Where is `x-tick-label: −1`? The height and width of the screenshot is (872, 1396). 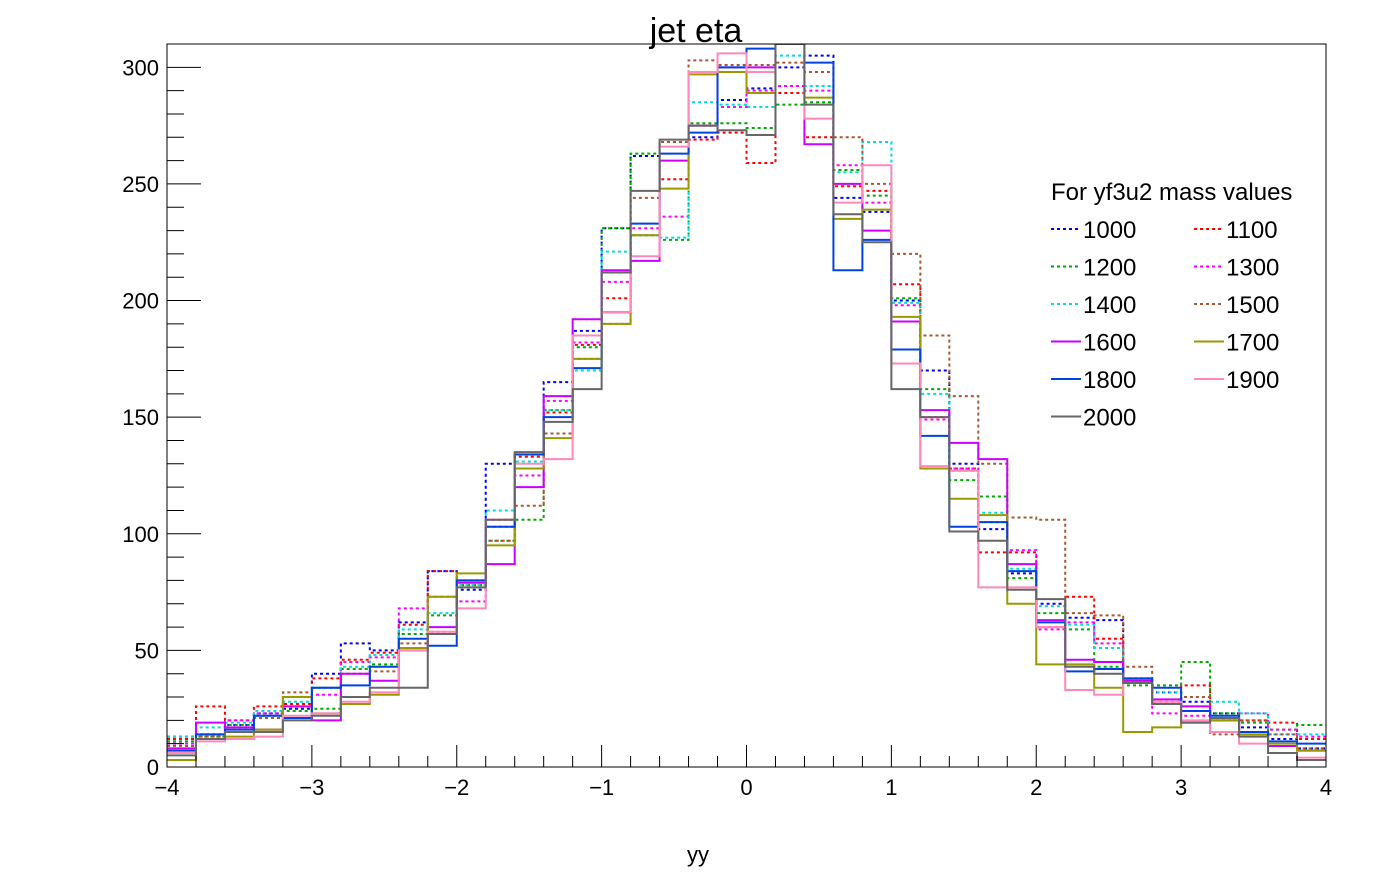 x-tick-label: −1 is located at coordinates (601, 787).